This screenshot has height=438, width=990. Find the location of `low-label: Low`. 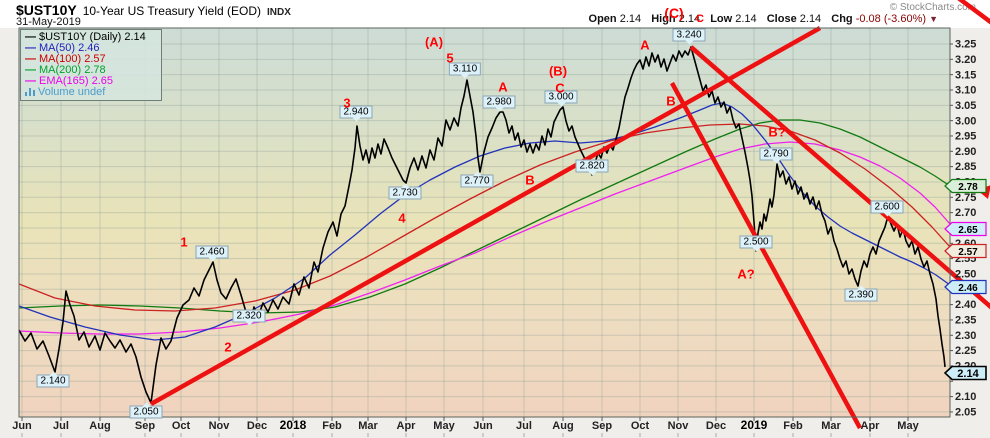

low-label: Low is located at coordinates (721, 19).